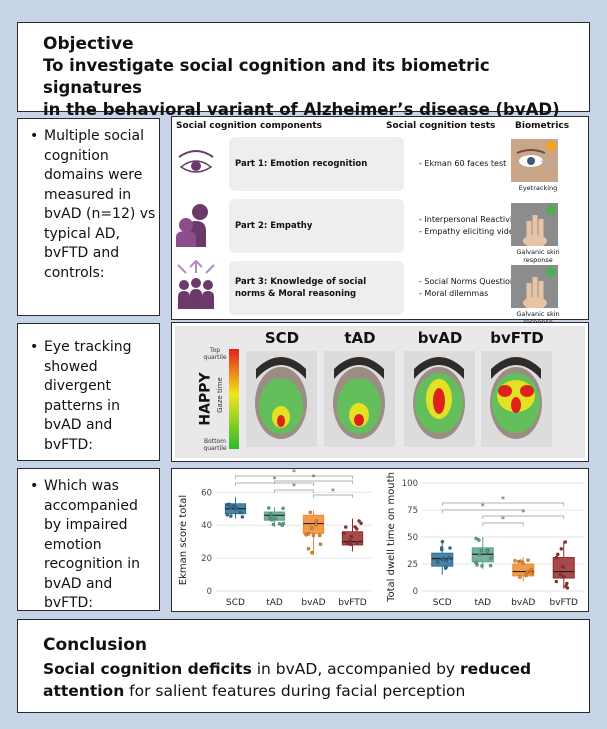  Describe the element at coordinates (205, 399) in the screenshot. I see `emotion-label: HAPPY` at that location.